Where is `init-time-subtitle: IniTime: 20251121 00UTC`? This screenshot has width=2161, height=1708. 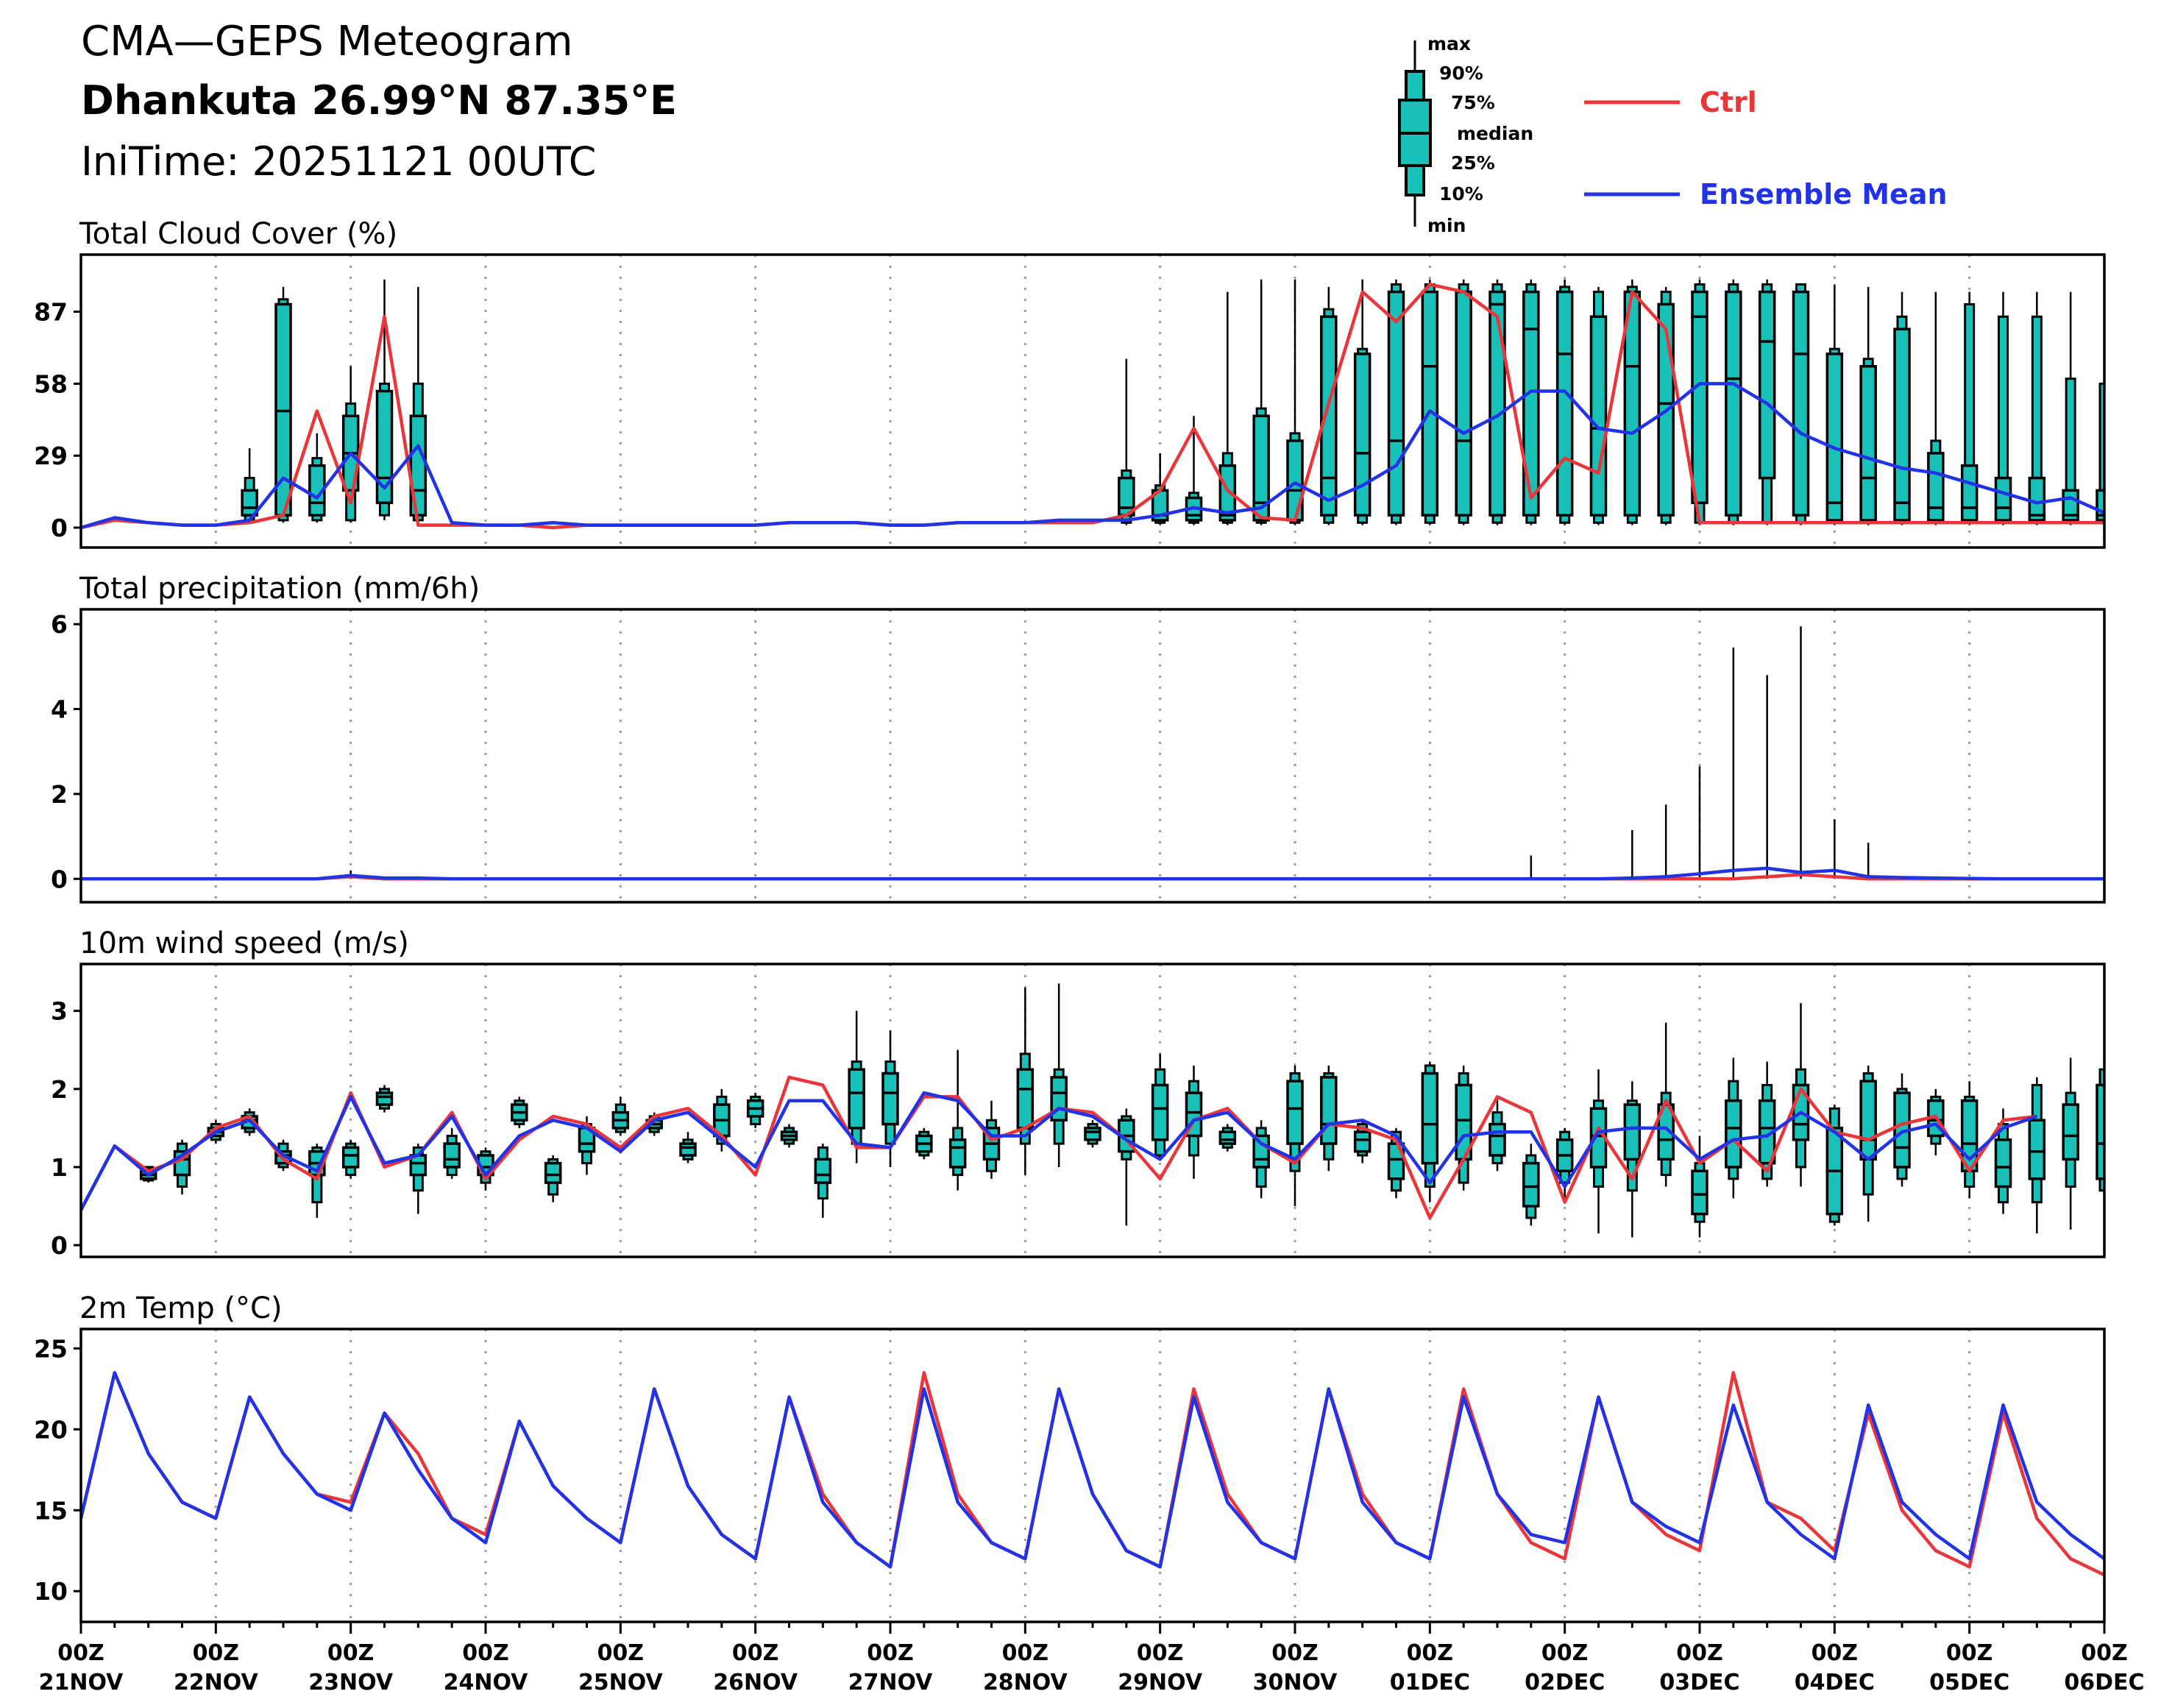
init-time-subtitle: IniTime: 20251121 00UTC is located at coordinates (338, 161).